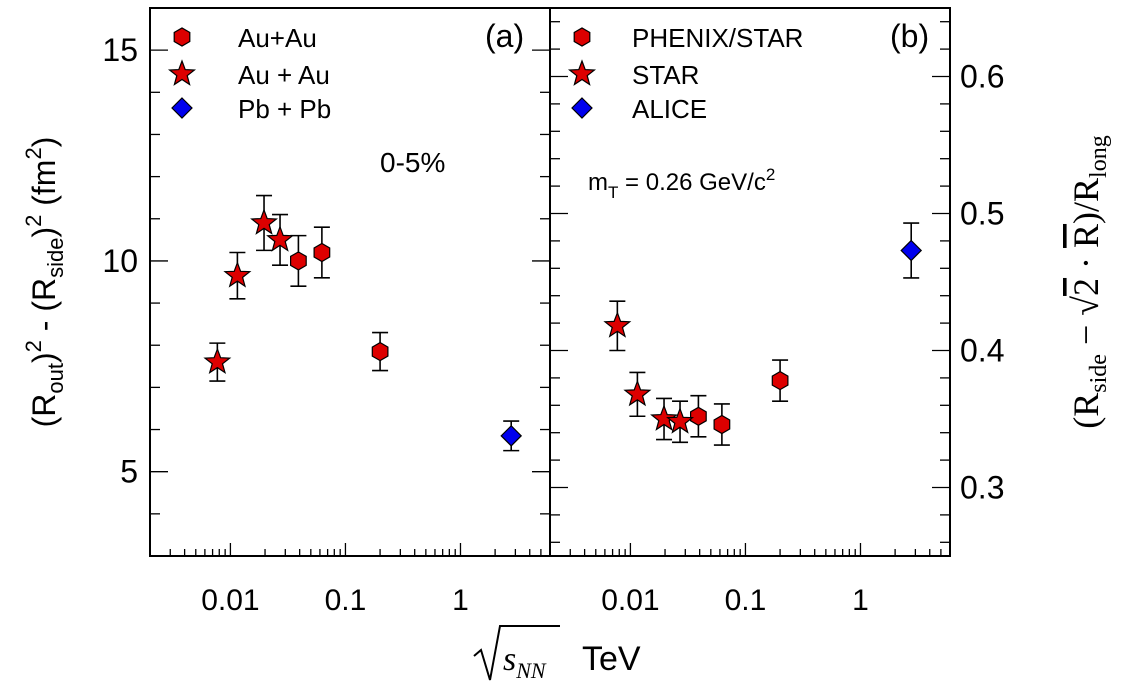 The width and height of the screenshot is (1137, 697). What do you see at coordinates (1086, 236) in the screenshot?
I see `ylabel-b-rbar: R` at bounding box center [1086, 236].